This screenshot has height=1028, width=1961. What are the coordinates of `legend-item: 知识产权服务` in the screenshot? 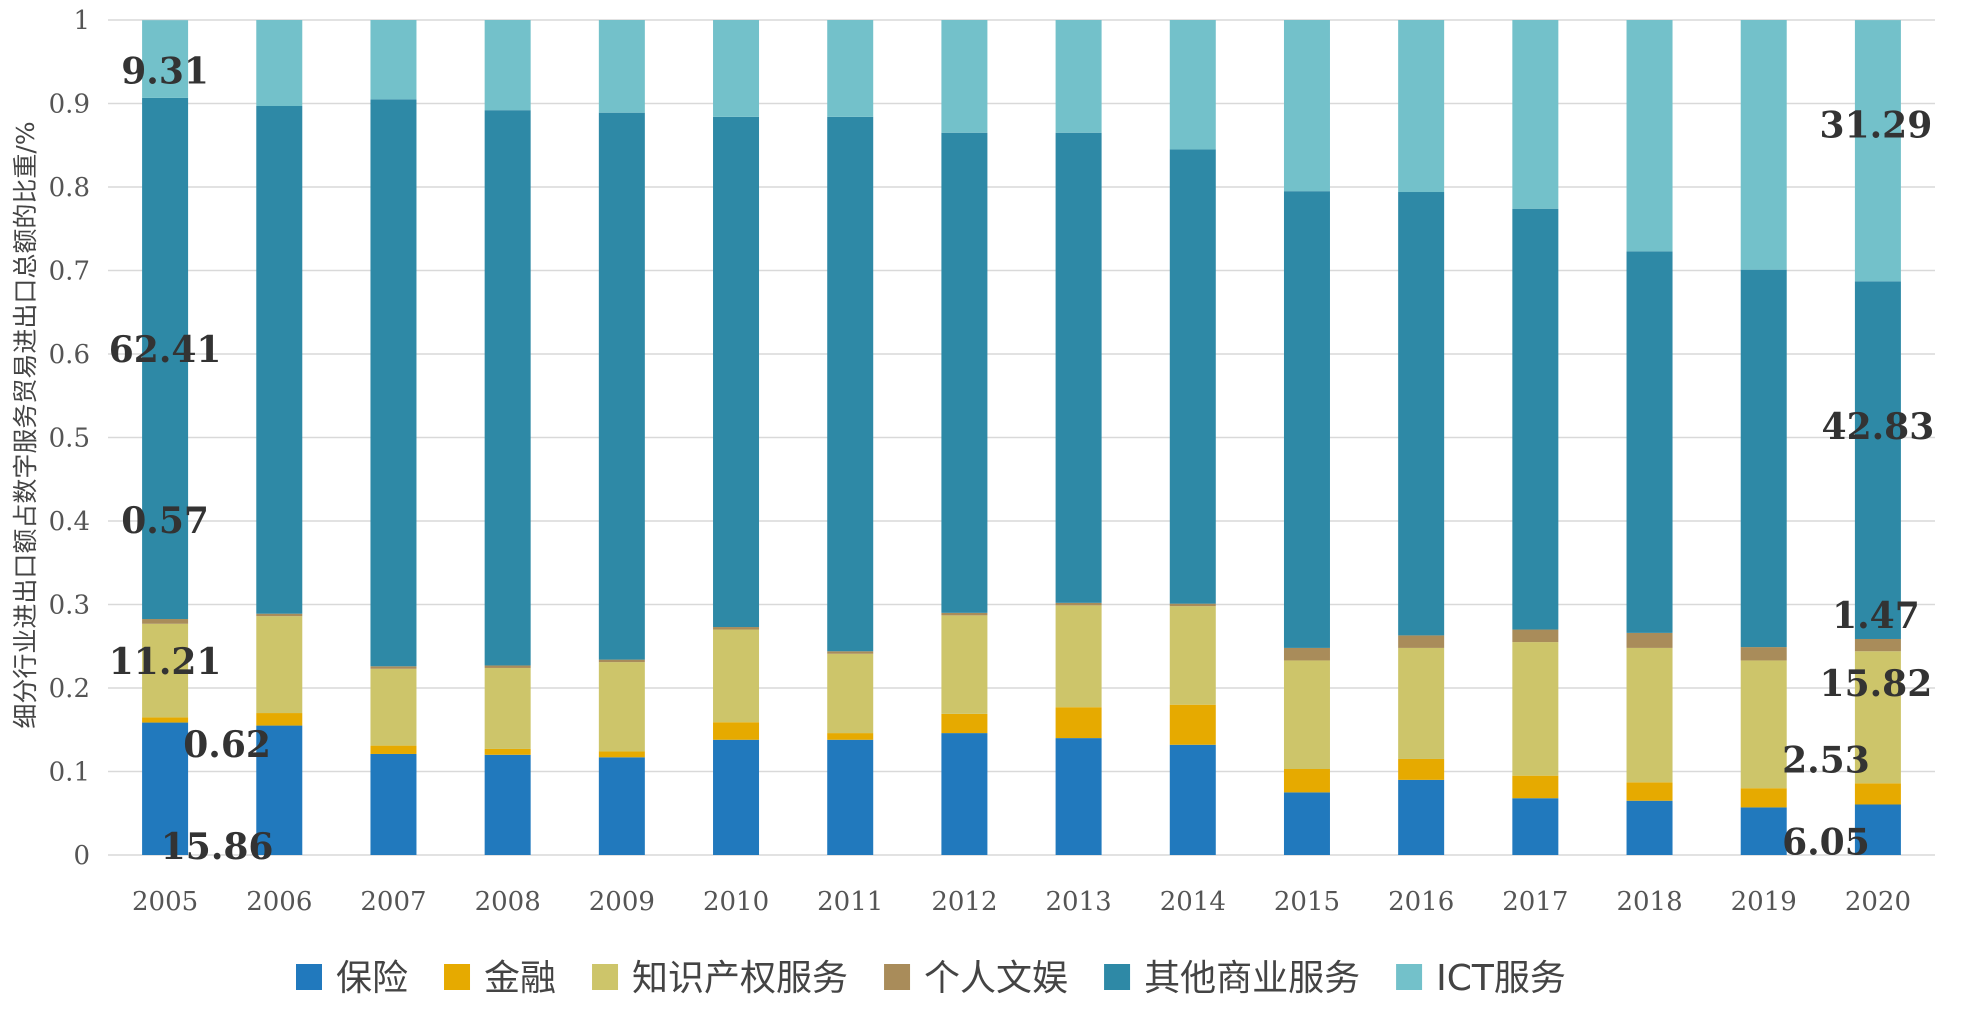 It's located at (720, 978).